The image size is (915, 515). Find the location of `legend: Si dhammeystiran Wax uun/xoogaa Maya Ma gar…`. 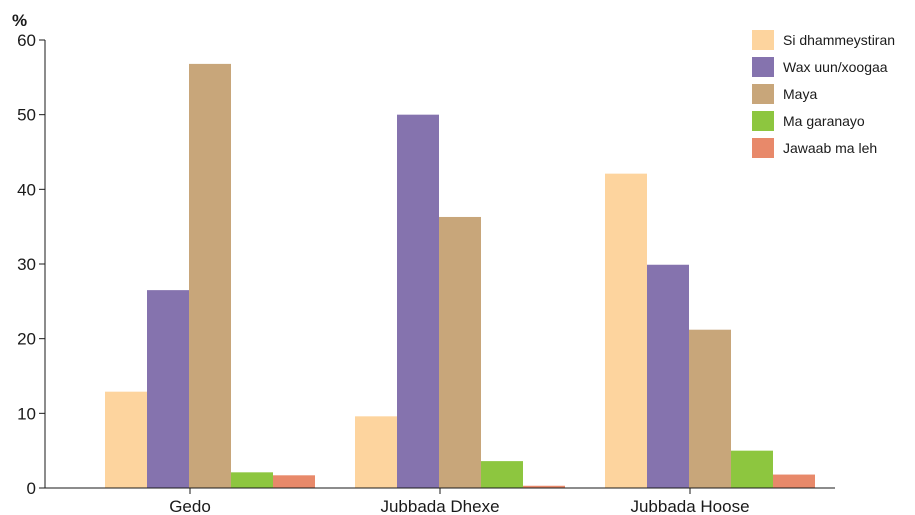

legend: Si dhammeystiran Wax uun/xoogaa Maya Ma gar… is located at coordinates (823, 94).